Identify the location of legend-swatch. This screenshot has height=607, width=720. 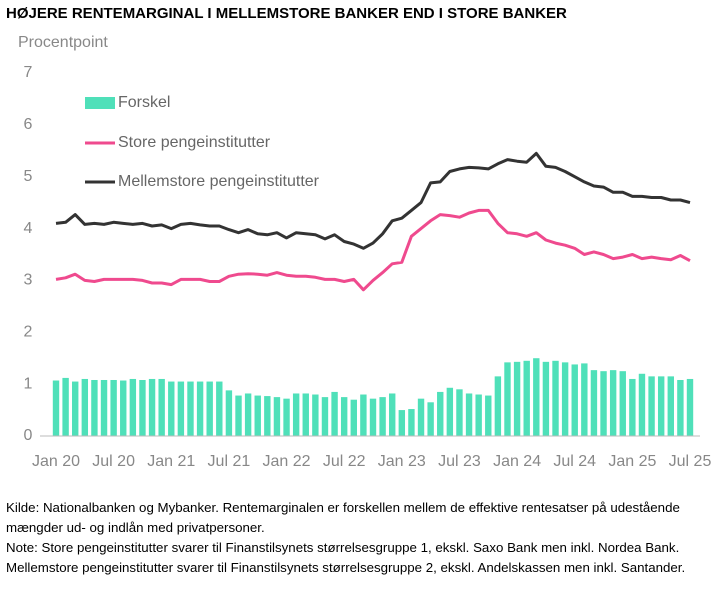
(100, 103).